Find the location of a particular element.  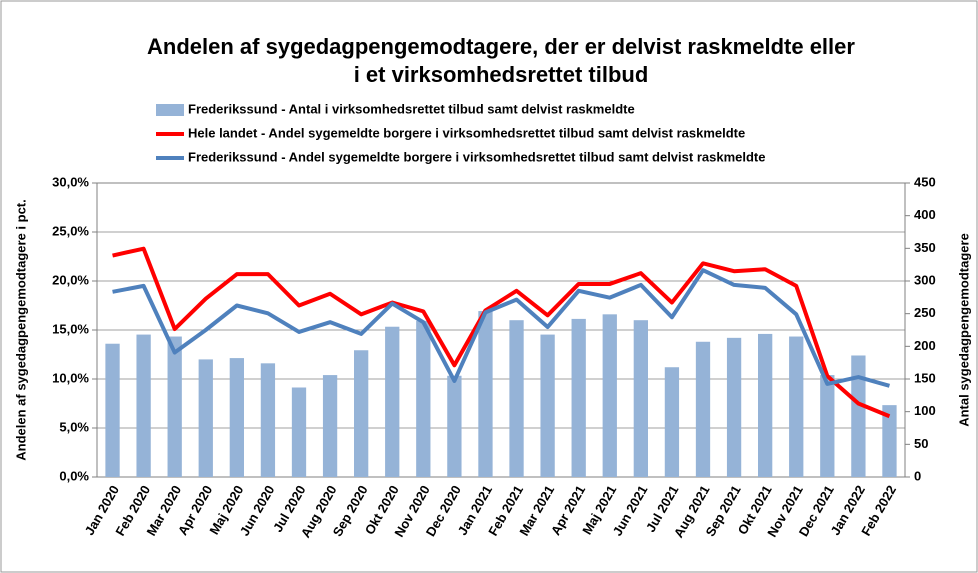

y2-tick-label: 150 is located at coordinates (925, 377).